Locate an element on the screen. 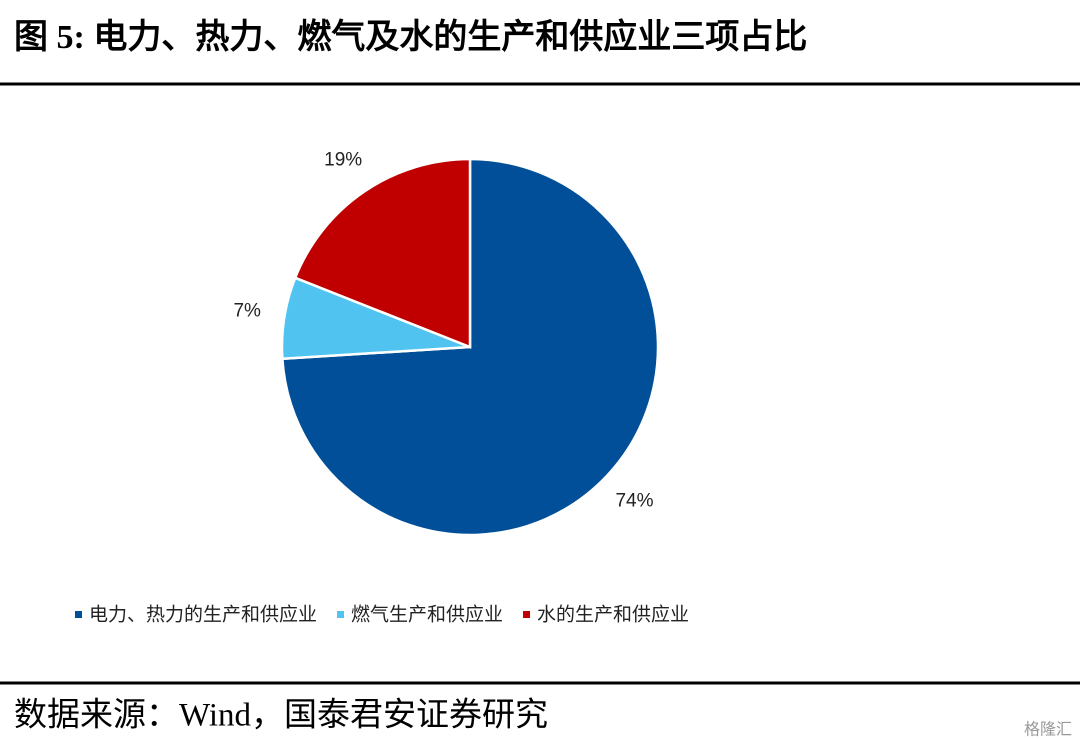  watermark: 格隆汇 is located at coordinates (1048, 729).